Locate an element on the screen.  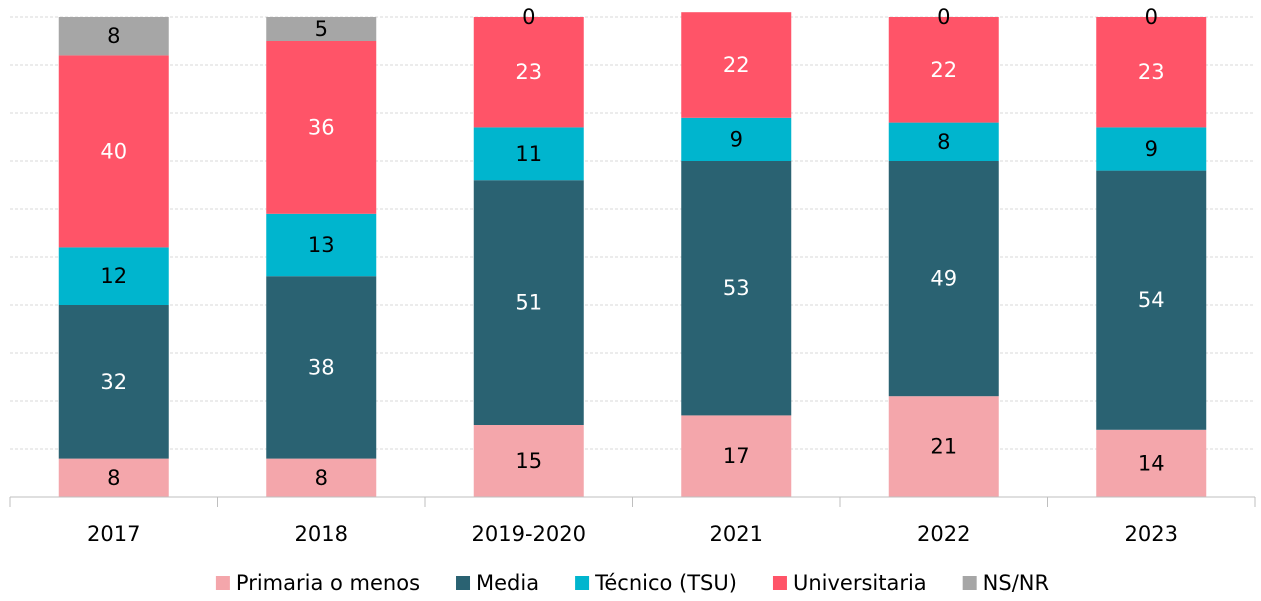
x-tick-label: 2023 is located at coordinates (1151, 534).